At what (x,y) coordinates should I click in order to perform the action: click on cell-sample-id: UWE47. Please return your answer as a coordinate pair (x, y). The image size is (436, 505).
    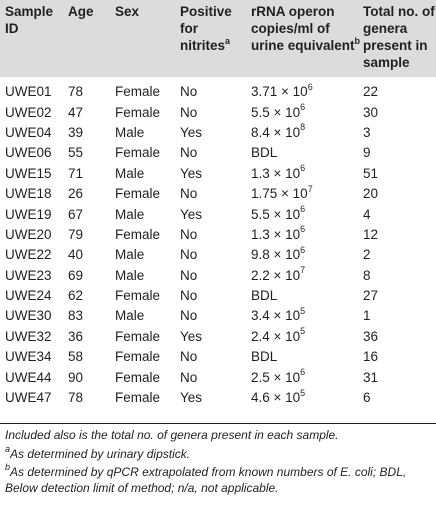
    Looking at the image, I should click on (28, 398).